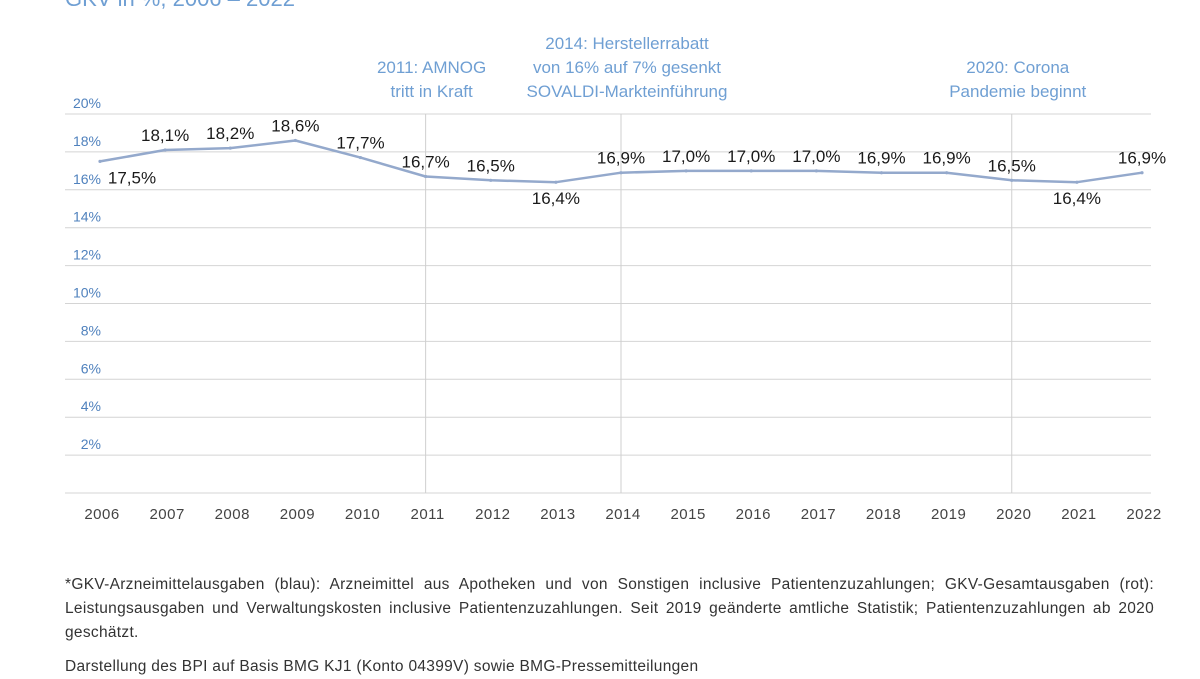  I want to click on data-label-2013: 16,4%, so click(556, 198).